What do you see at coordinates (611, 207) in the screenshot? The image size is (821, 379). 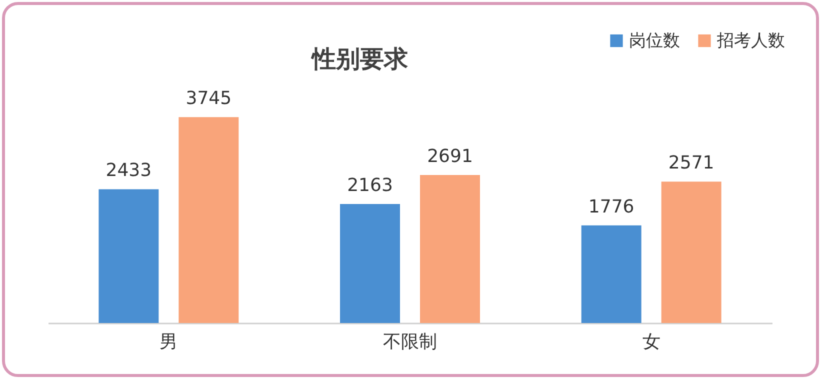 I see `data-label: 1776` at bounding box center [611, 207].